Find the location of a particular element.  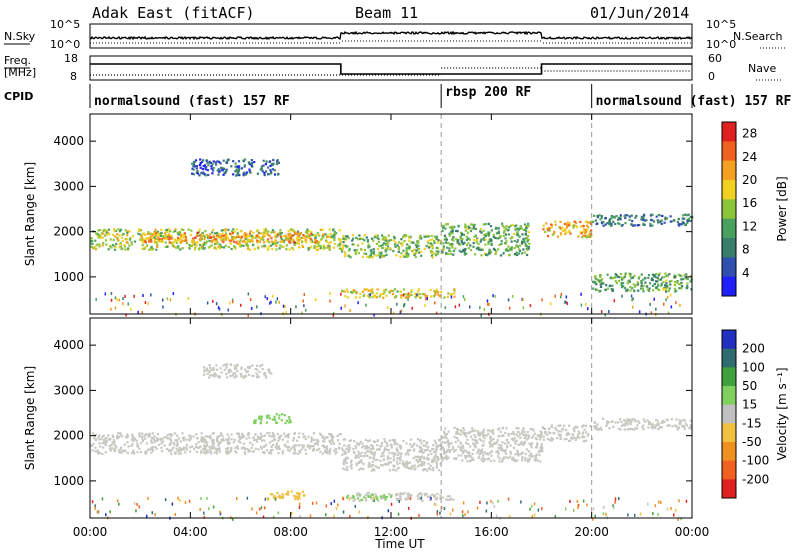

power-colorbar-tick: 28 is located at coordinates (749, 134).